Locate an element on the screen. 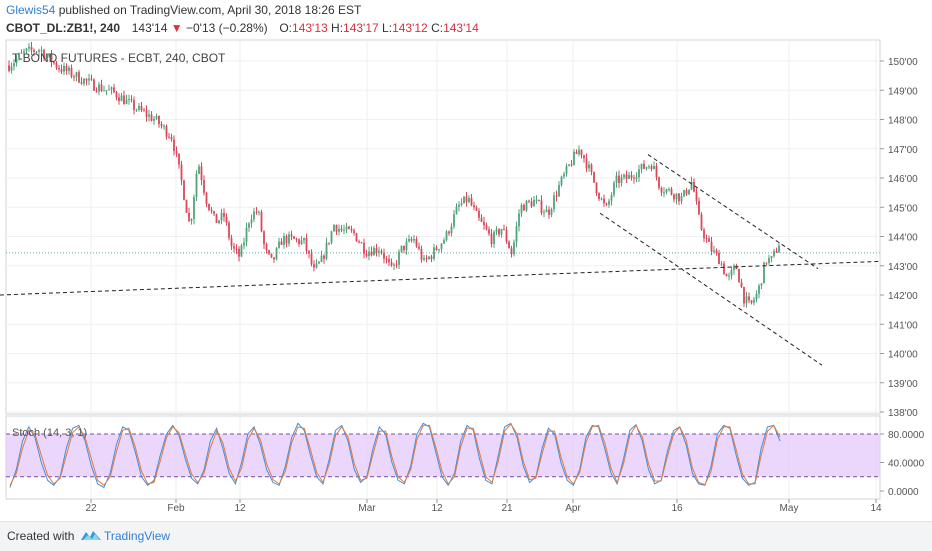 The image size is (932, 551). y-tick-label: 149'00 is located at coordinates (903, 91).